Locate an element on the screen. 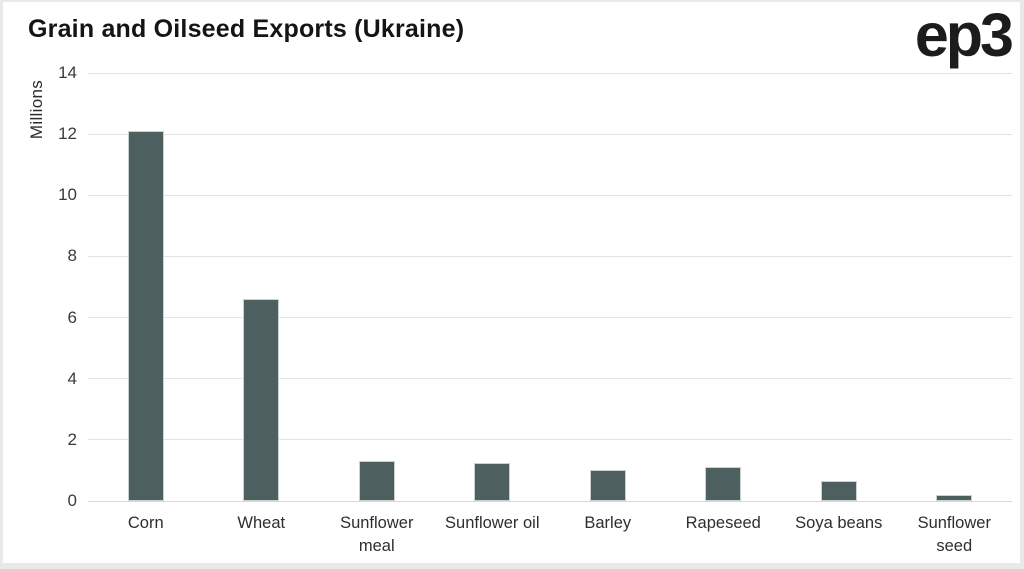 This screenshot has width=1024, height=569. bar-corn is located at coordinates (145, 316).